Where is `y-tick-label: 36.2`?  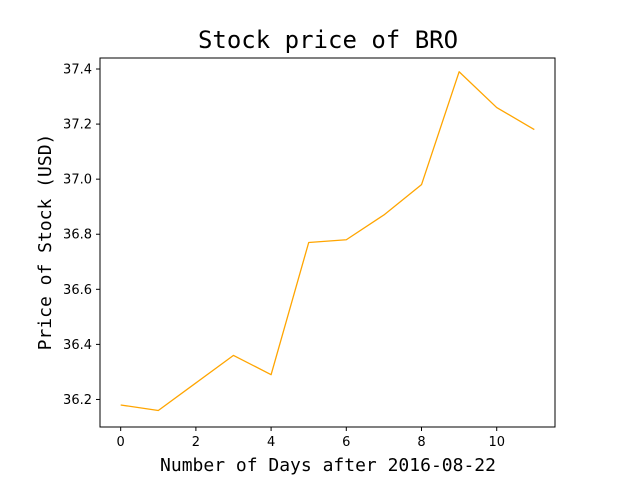
y-tick-label: 36.2 is located at coordinates (77, 400).